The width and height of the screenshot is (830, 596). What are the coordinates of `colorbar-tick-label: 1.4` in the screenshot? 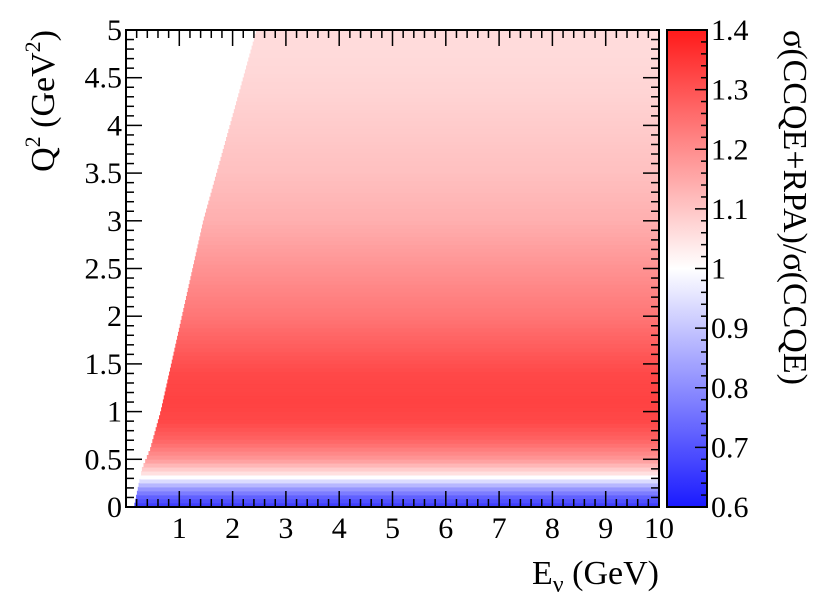 It's located at (730, 30).